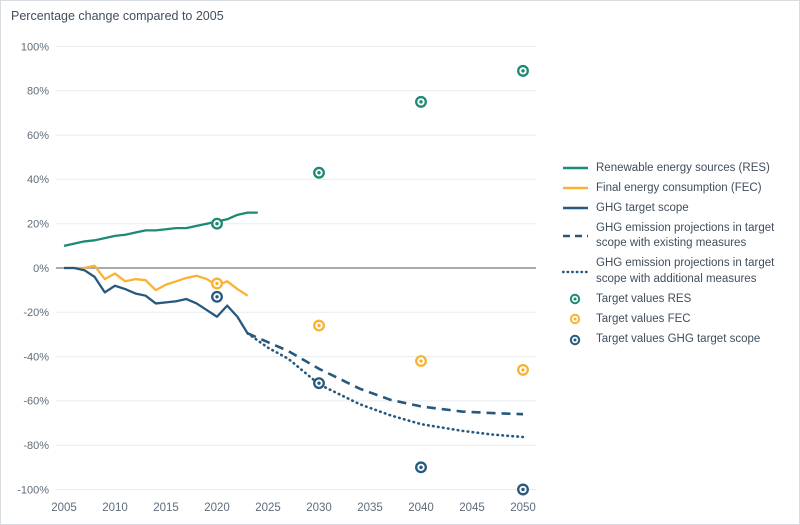  What do you see at coordinates (36, 313) in the screenshot?
I see `y-tick-label: -20%` at bounding box center [36, 313].